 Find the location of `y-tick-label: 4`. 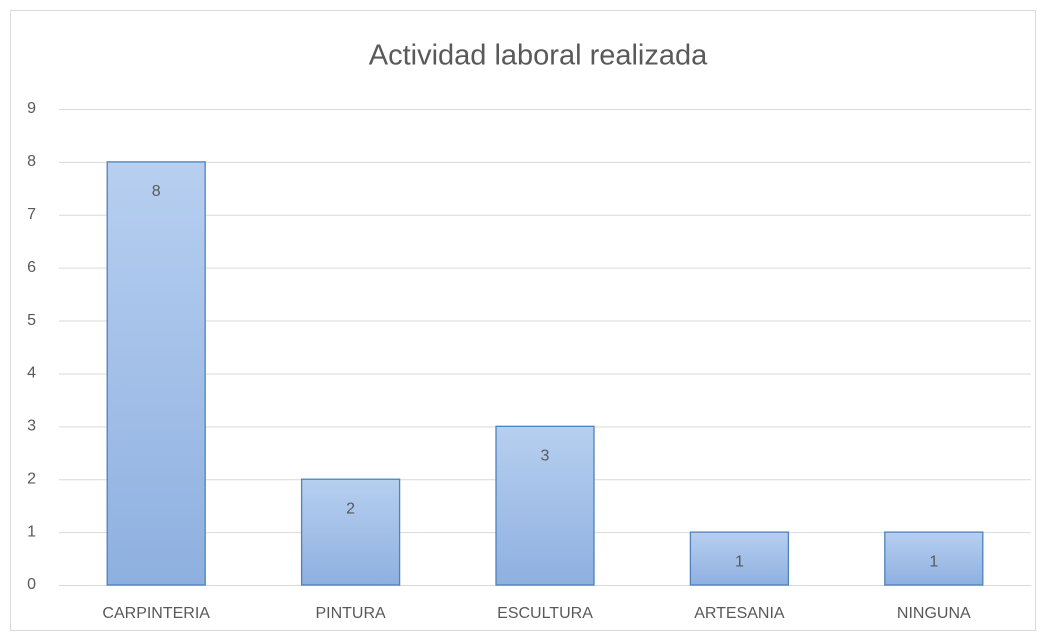

y-tick-label: 4 is located at coordinates (31, 373).